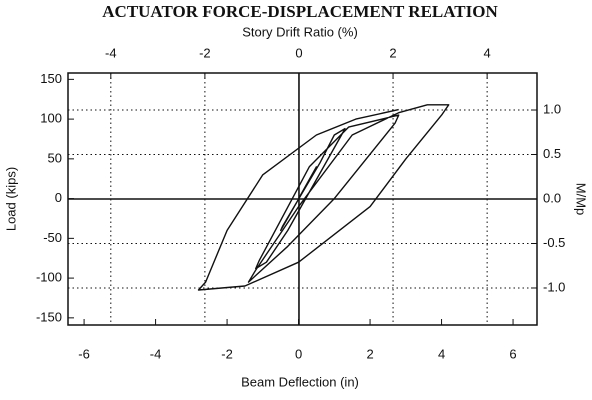 The image size is (592, 400). Describe the element at coordinates (51, 118) in the screenshot. I see `y-tick-label: 100` at that location.